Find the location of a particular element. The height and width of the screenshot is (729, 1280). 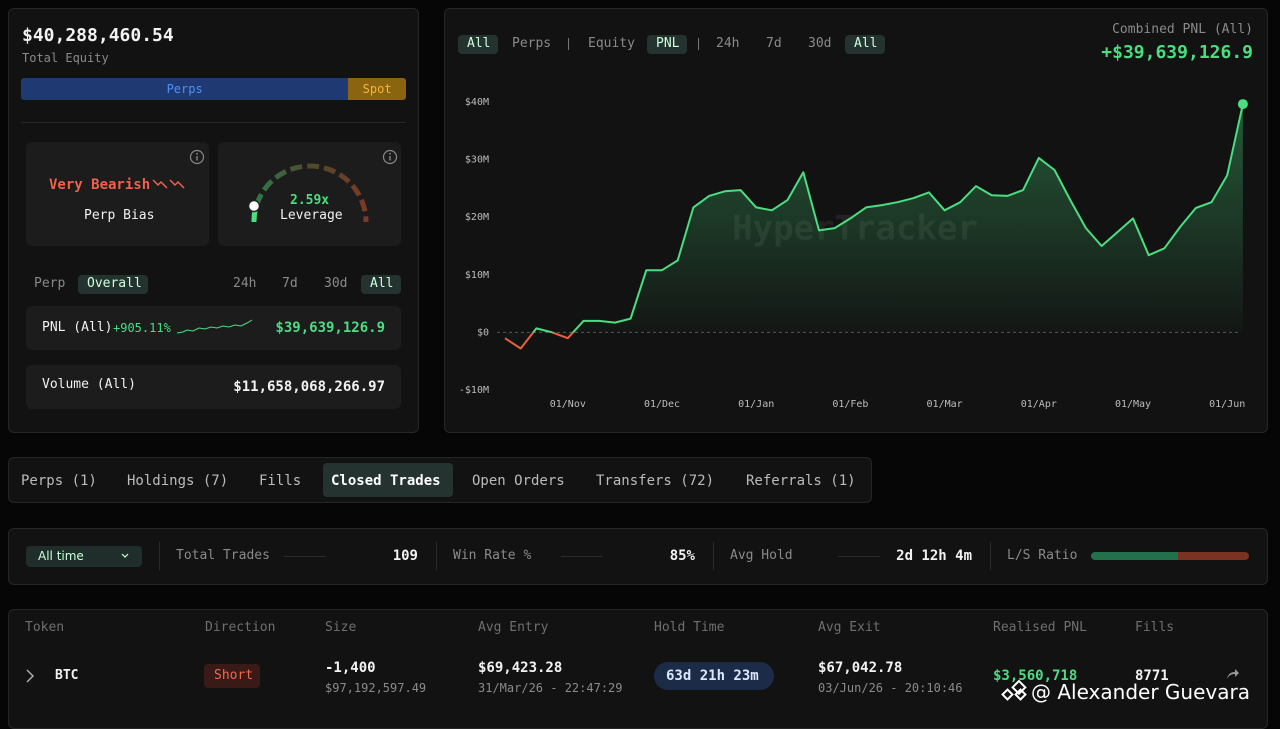

stat-label: Avg Hold is located at coordinates (761, 555).